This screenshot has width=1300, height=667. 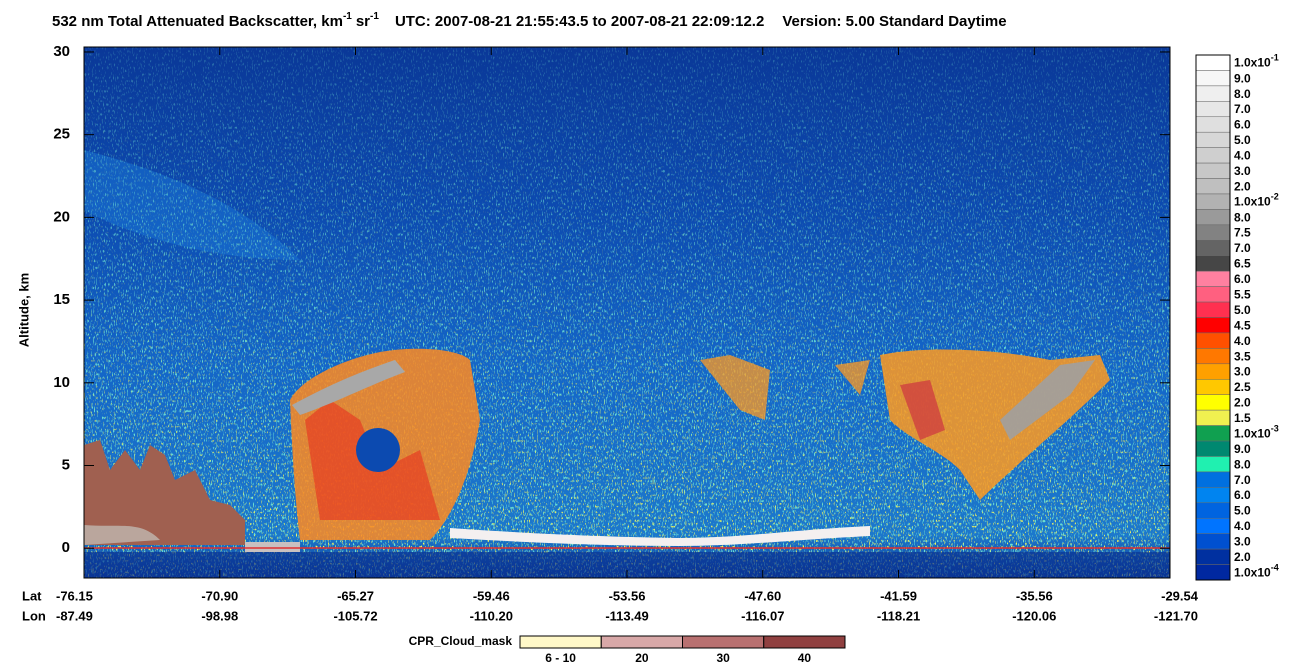 I want to click on cpr-bin-label: 6 - 10, so click(x=560, y=658).